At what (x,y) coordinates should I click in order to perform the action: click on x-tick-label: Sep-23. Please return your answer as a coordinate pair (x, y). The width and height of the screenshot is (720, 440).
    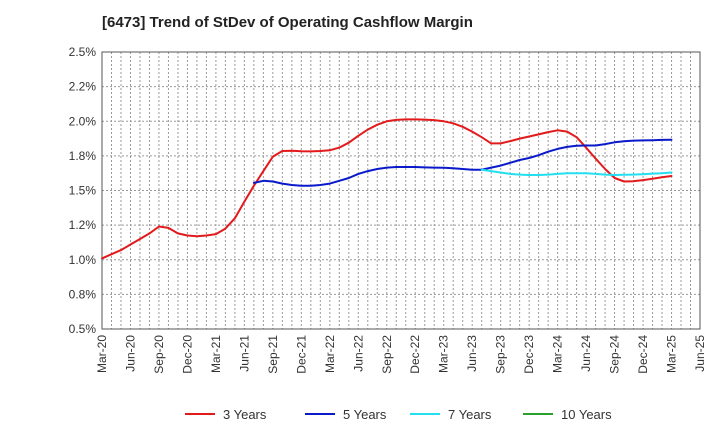
    Looking at the image, I should click on (501, 354).